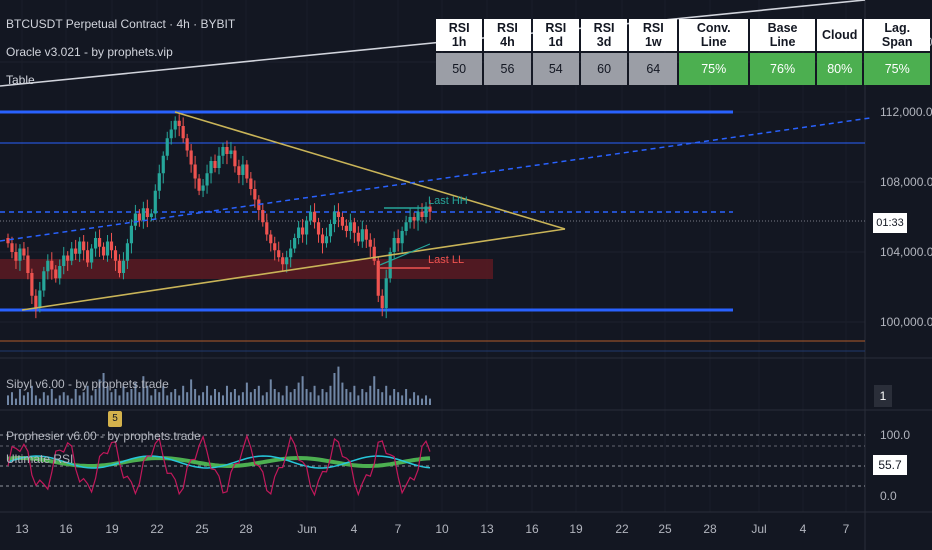 Image resolution: width=932 pixels, height=550 pixels. Describe the element at coordinates (112, 529) in the screenshot. I see `time-axis-label: 19` at that location.